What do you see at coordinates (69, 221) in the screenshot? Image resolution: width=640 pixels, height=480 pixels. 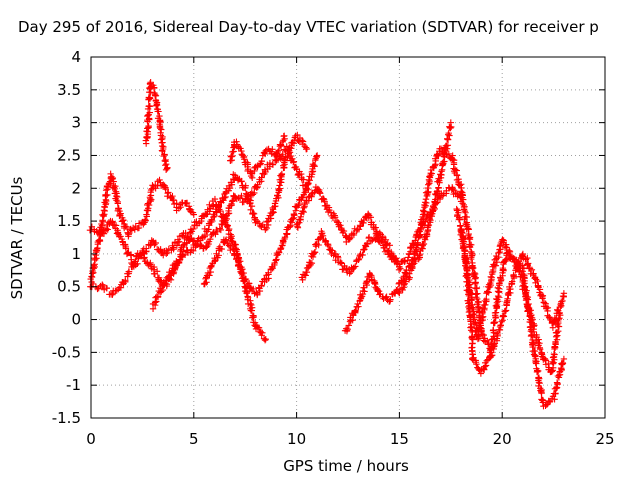 I see `y-tick-label: 1.5` at bounding box center [69, 221].